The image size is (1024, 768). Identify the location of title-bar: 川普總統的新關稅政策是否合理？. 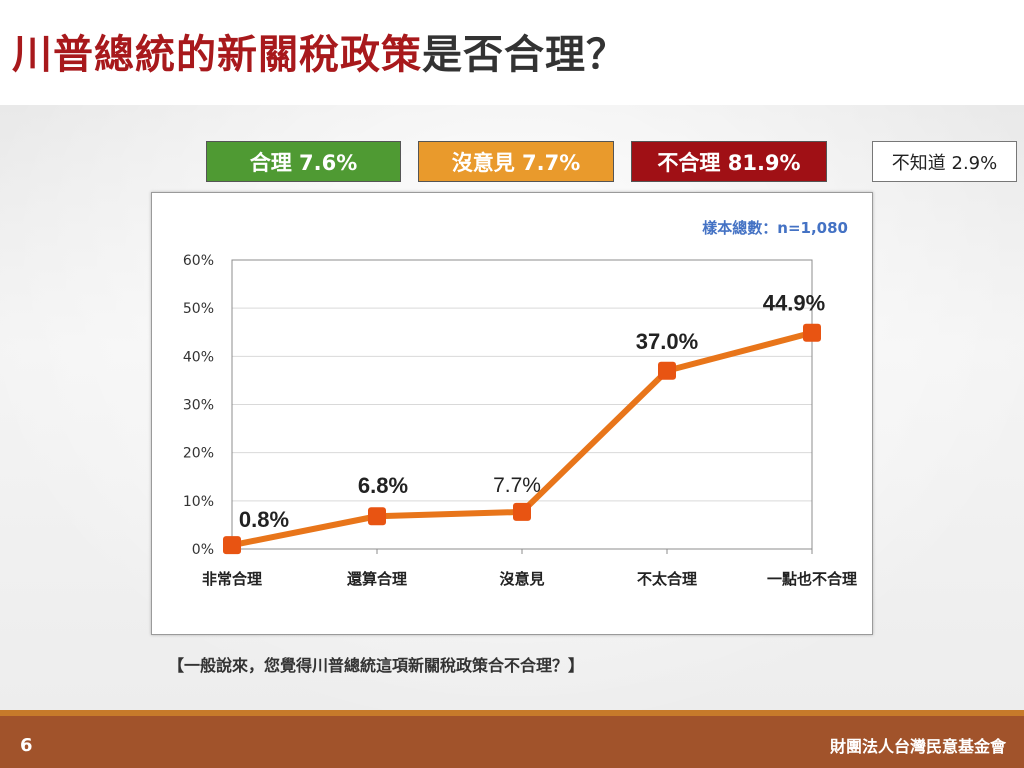
(512, 52).